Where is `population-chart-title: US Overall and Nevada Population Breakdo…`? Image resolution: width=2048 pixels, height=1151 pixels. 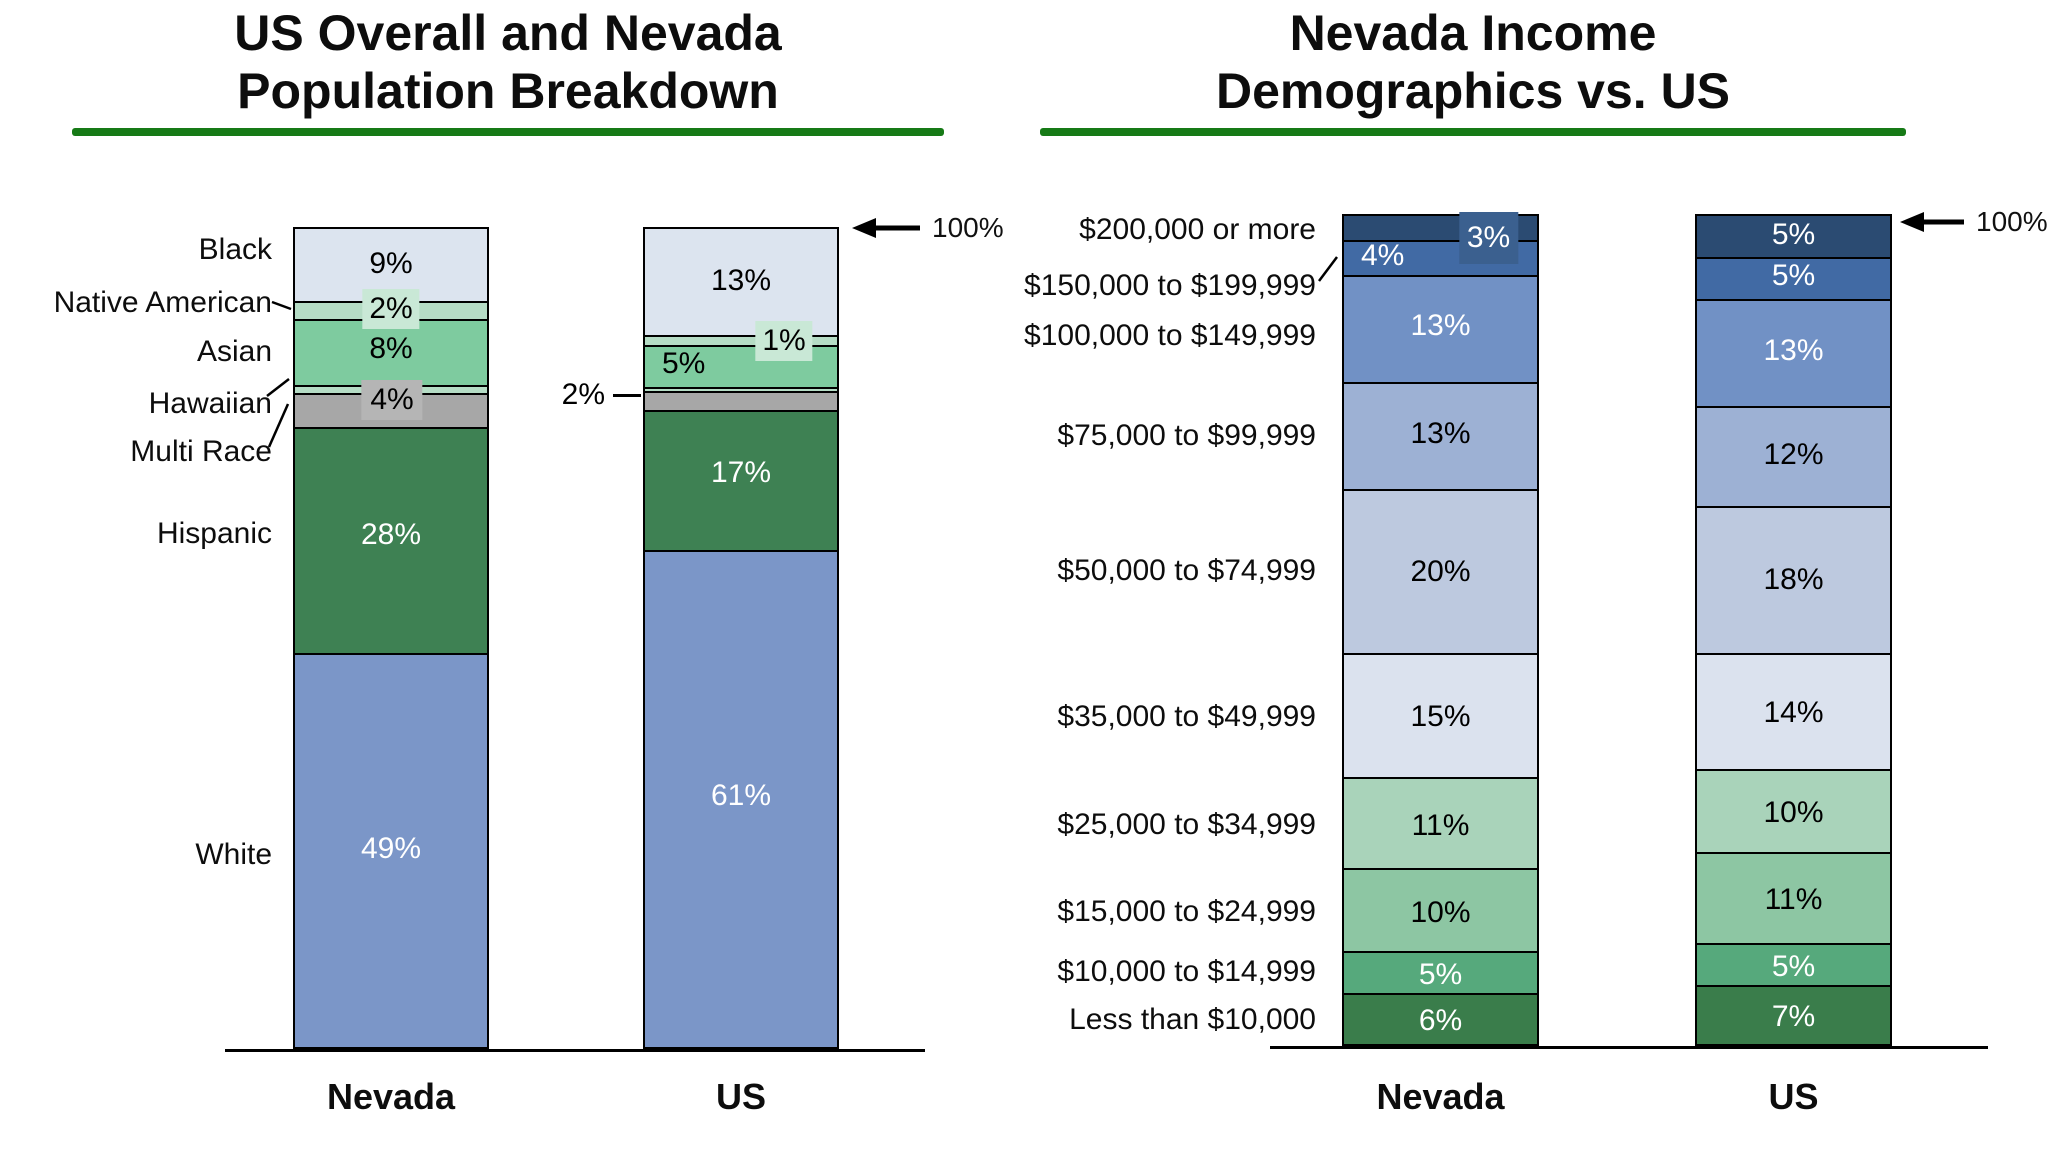
population-chart-title: US Overall and Nevada Population Breakdo… is located at coordinates (508, 62).